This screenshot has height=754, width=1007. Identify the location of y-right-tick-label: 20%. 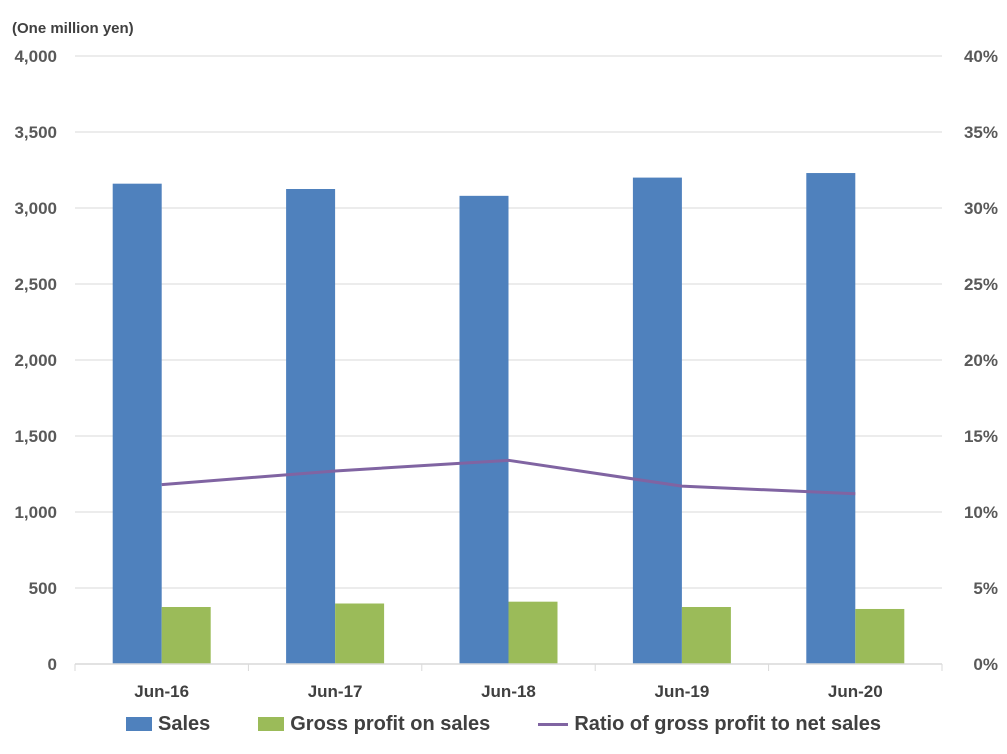
(981, 360).